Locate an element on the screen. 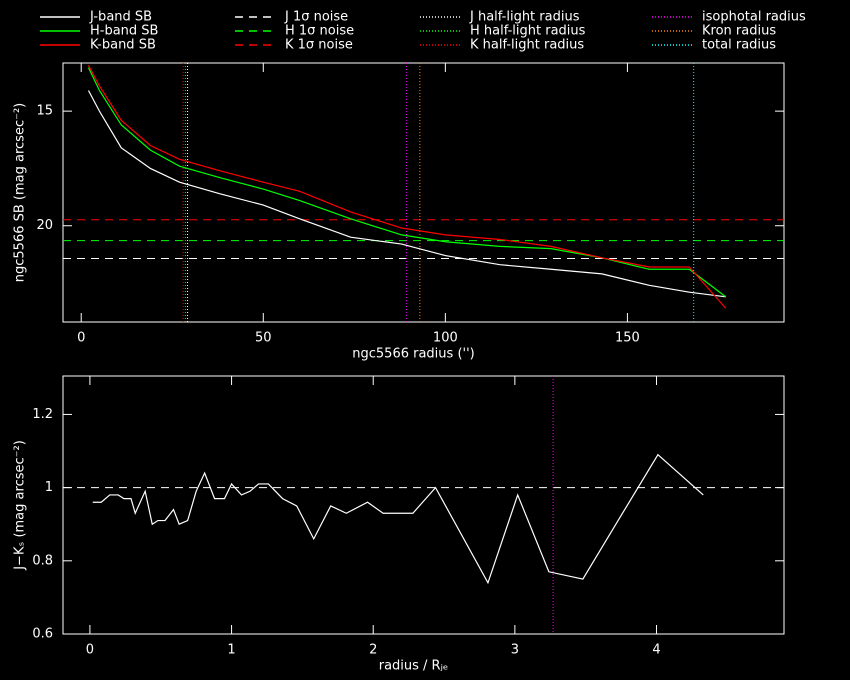 The image size is (850, 680). legend-label: H half-light radius is located at coordinates (528, 31).